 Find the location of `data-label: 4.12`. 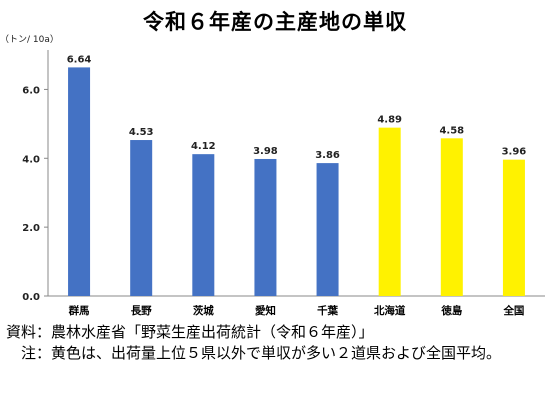

data-label: 4.12 is located at coordinates (203, 146).